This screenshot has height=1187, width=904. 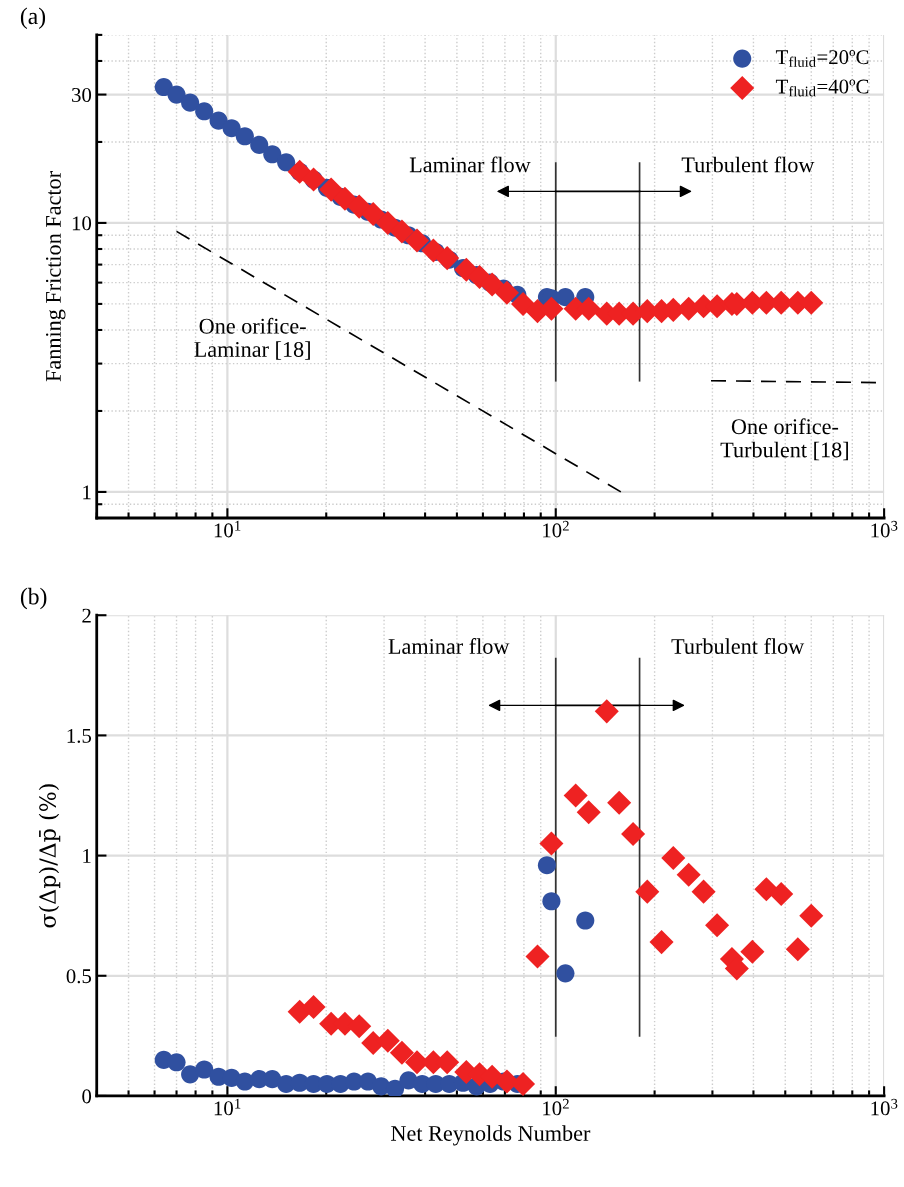 I want to click on y-tick-label: 0.5, so click(x=79, y=976).